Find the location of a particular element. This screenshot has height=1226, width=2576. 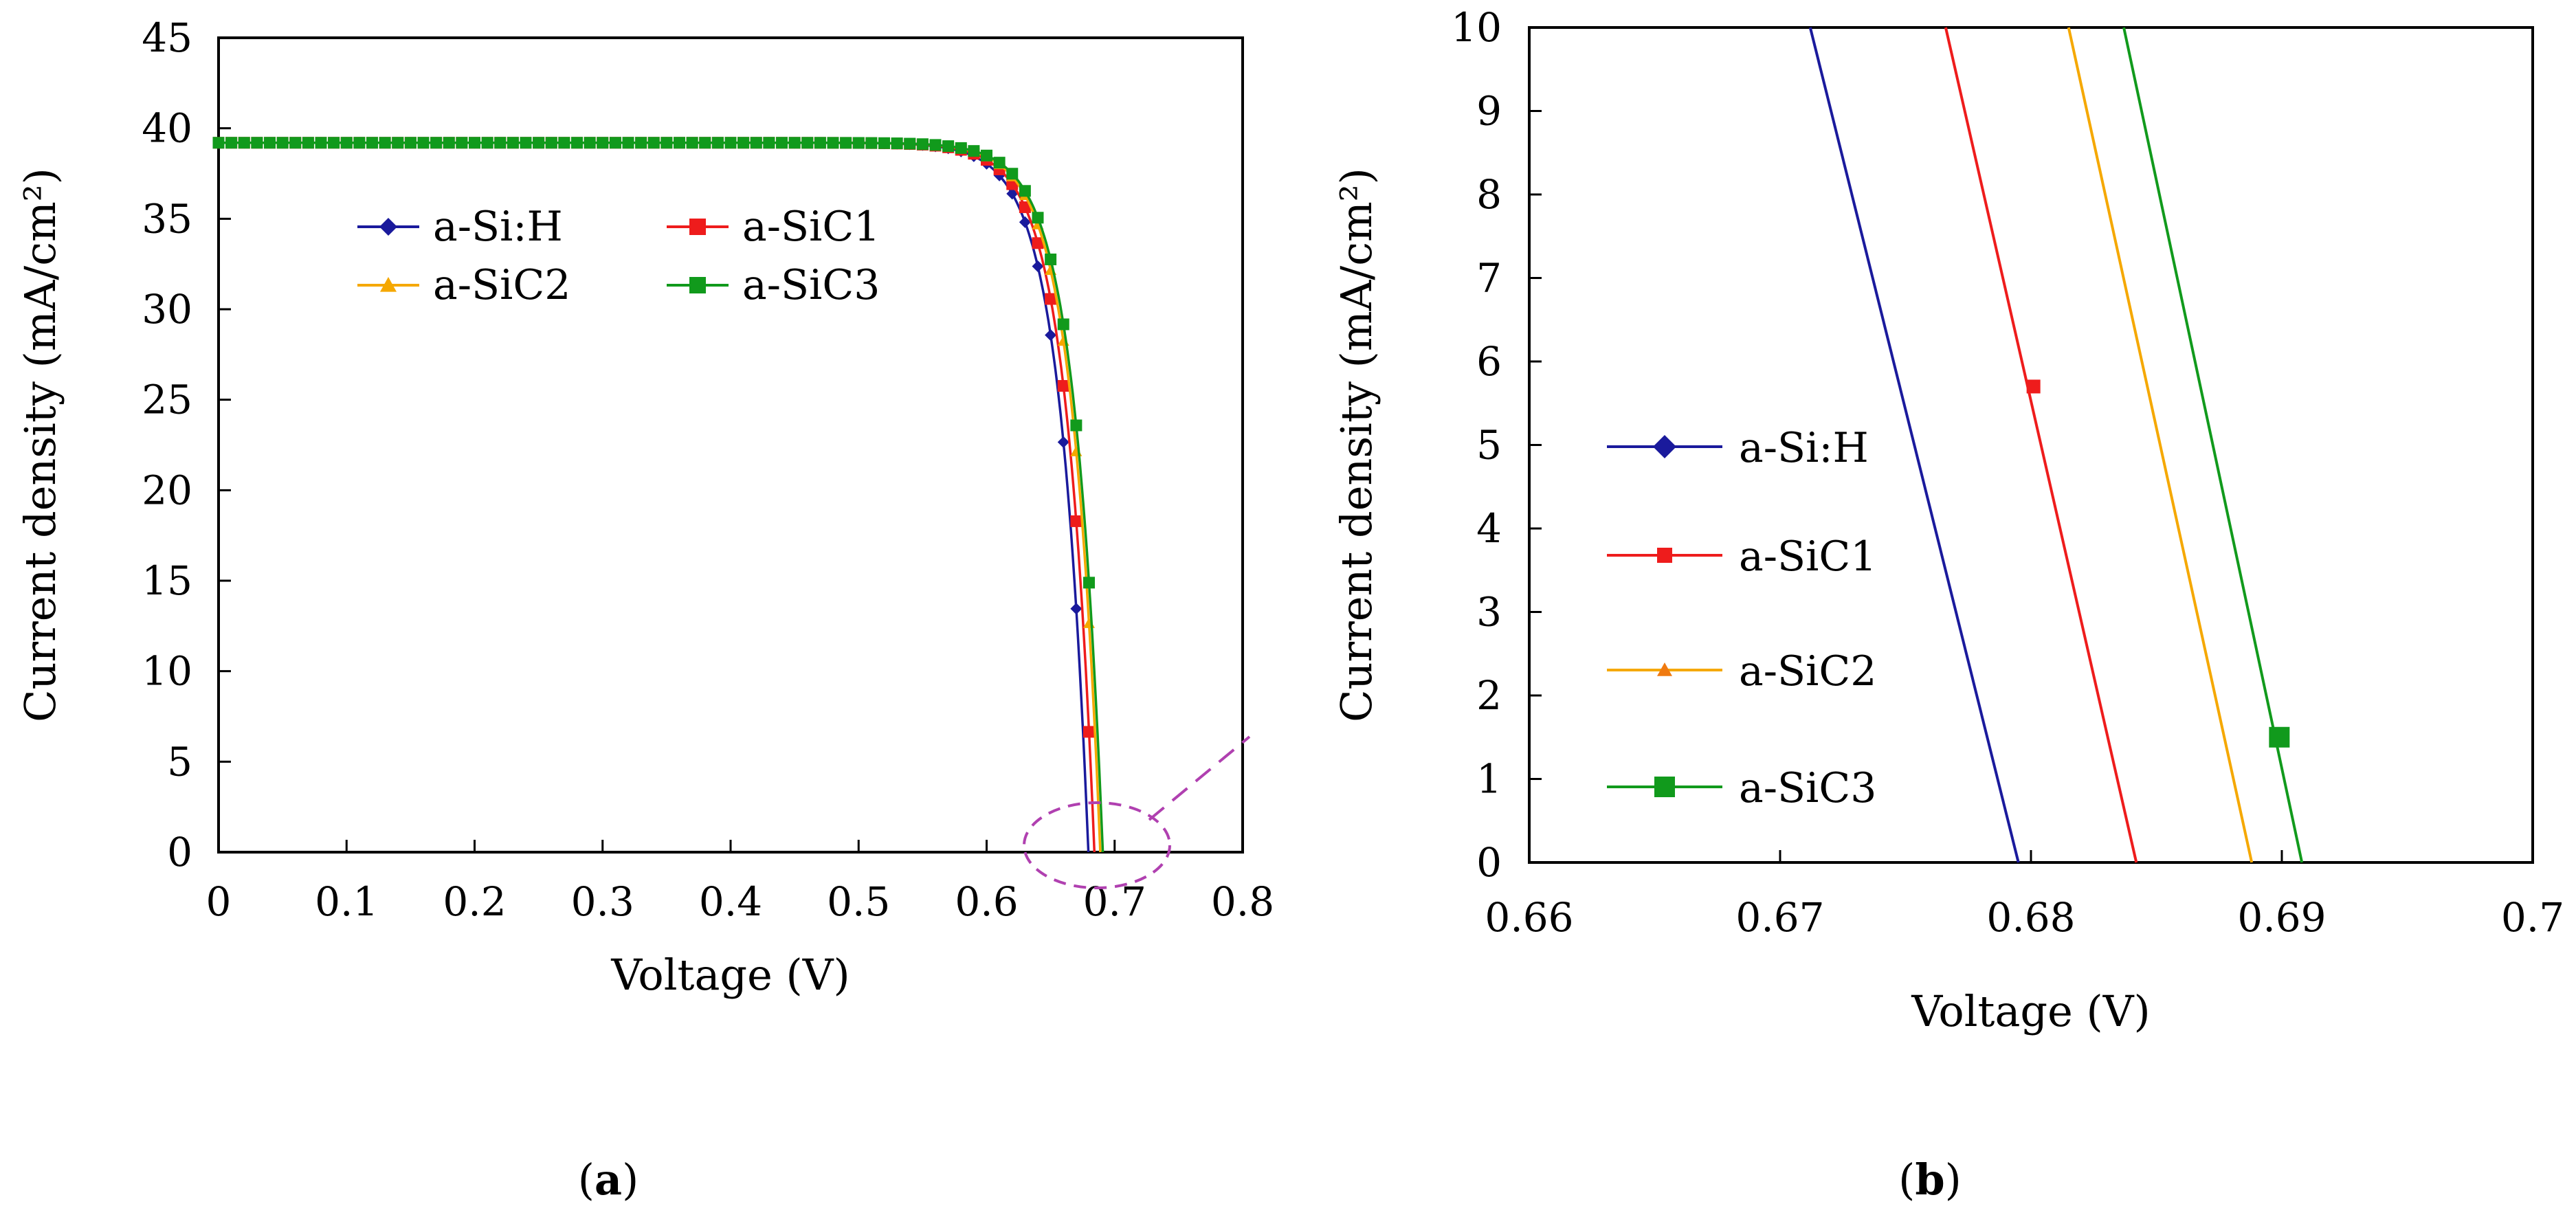

legend-marker-a-sic3 is located at coordinates (1664, 787).